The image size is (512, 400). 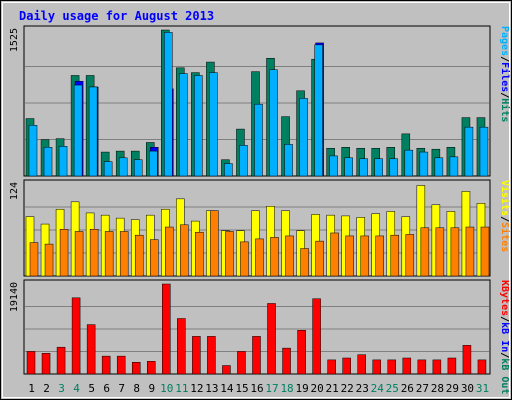 I want to click on day-label-27: 27, so click(x=422, y=388).